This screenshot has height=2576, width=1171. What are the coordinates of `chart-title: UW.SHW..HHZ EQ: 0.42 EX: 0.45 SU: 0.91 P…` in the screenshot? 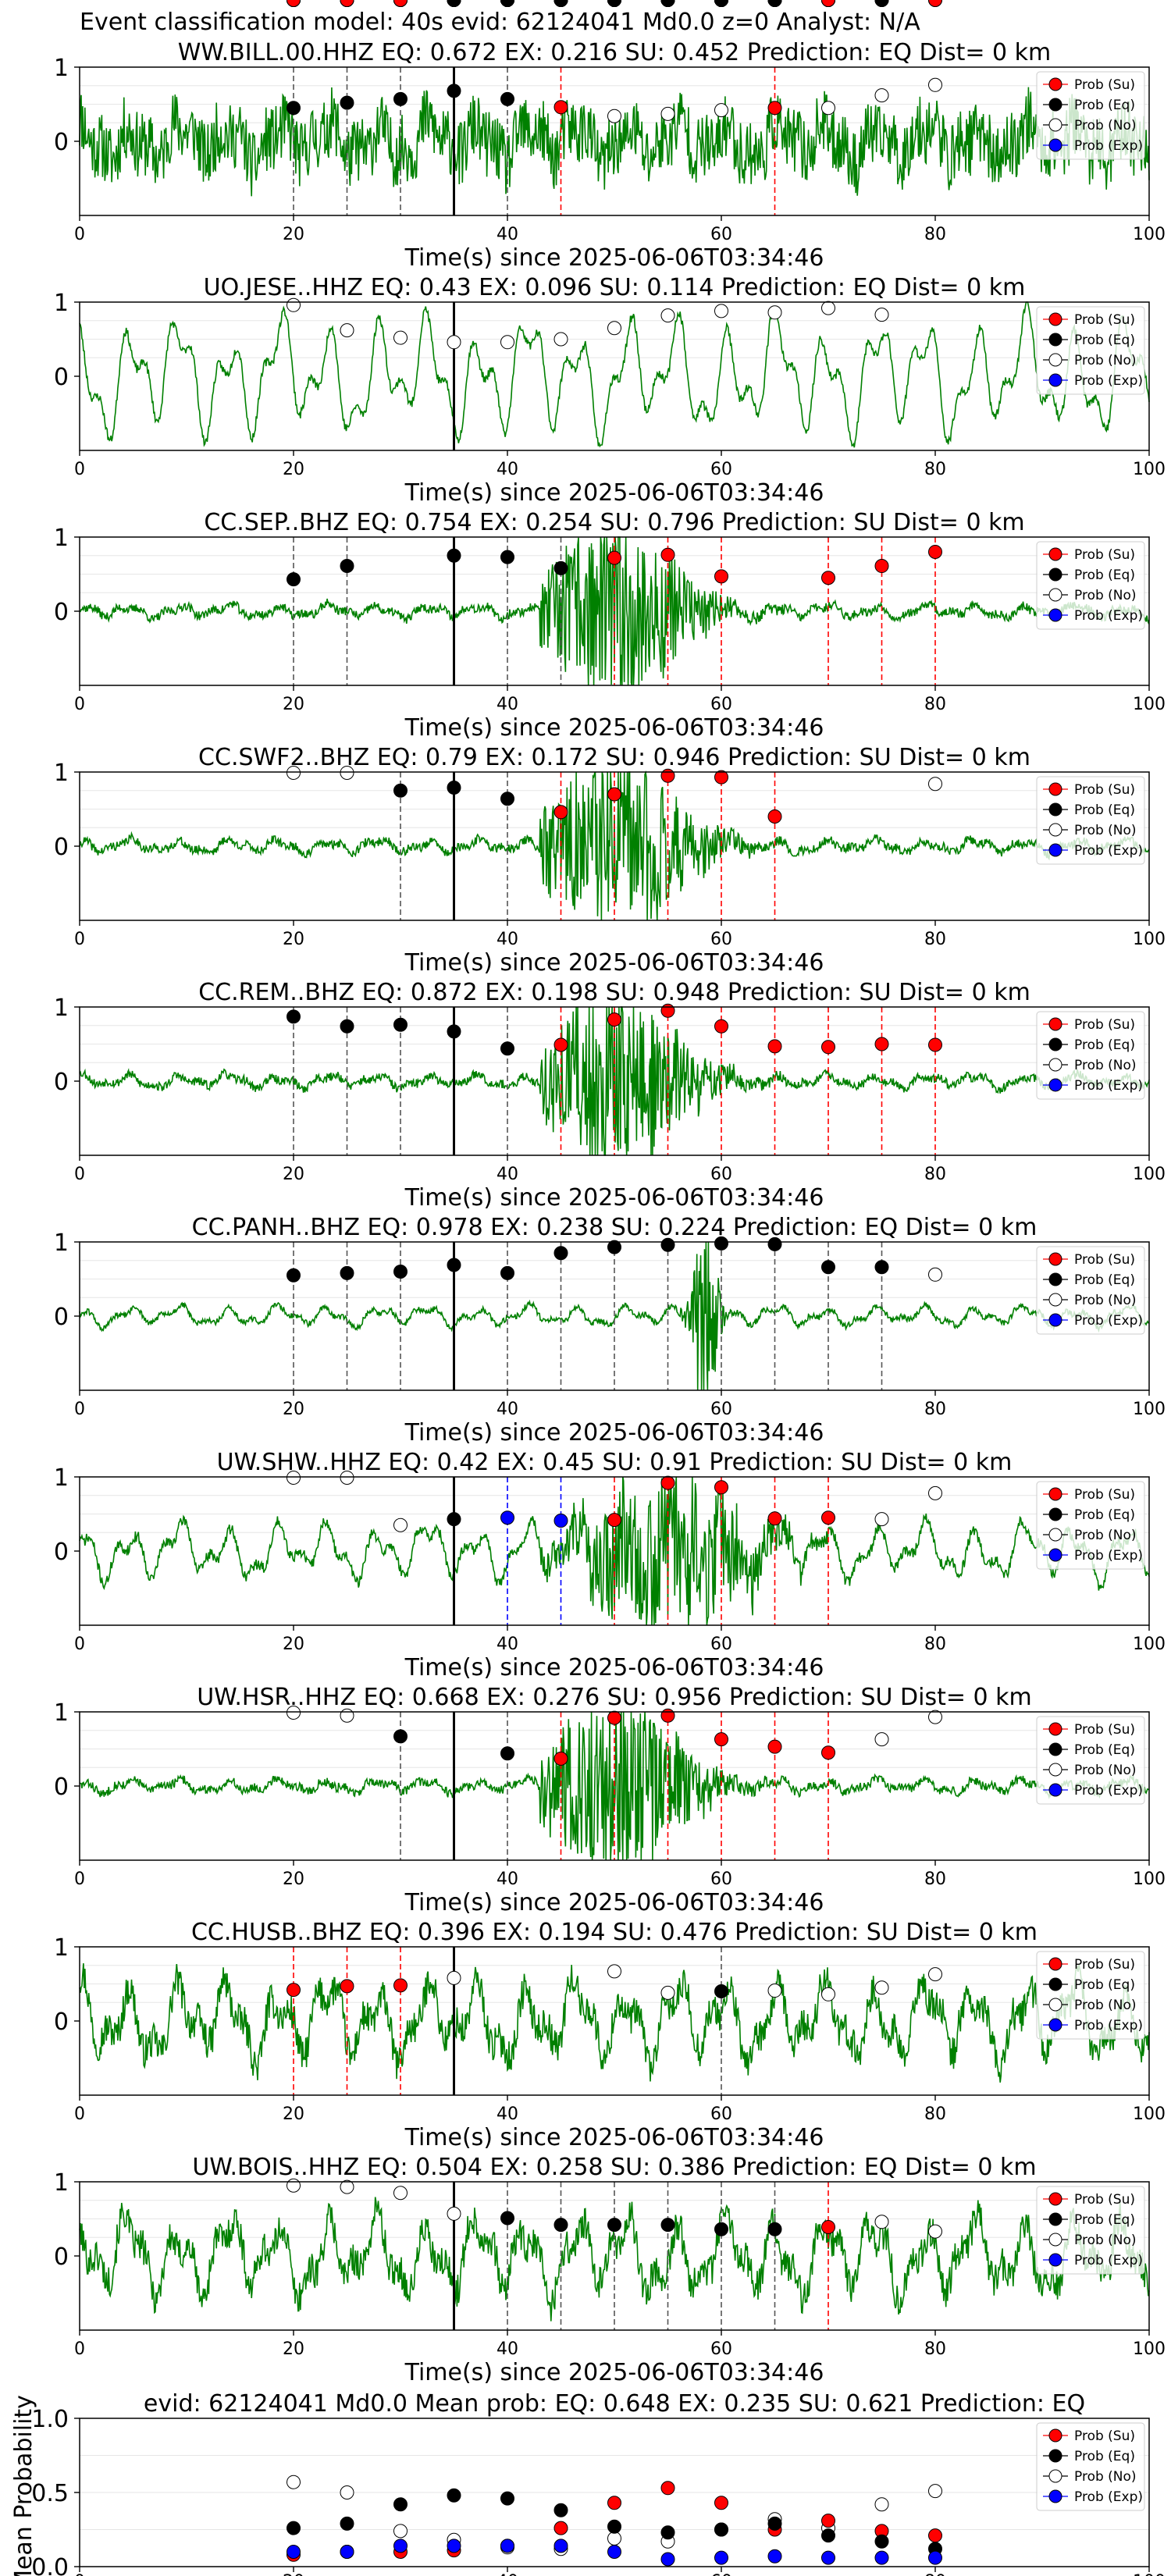 It's located at (615, 1462).